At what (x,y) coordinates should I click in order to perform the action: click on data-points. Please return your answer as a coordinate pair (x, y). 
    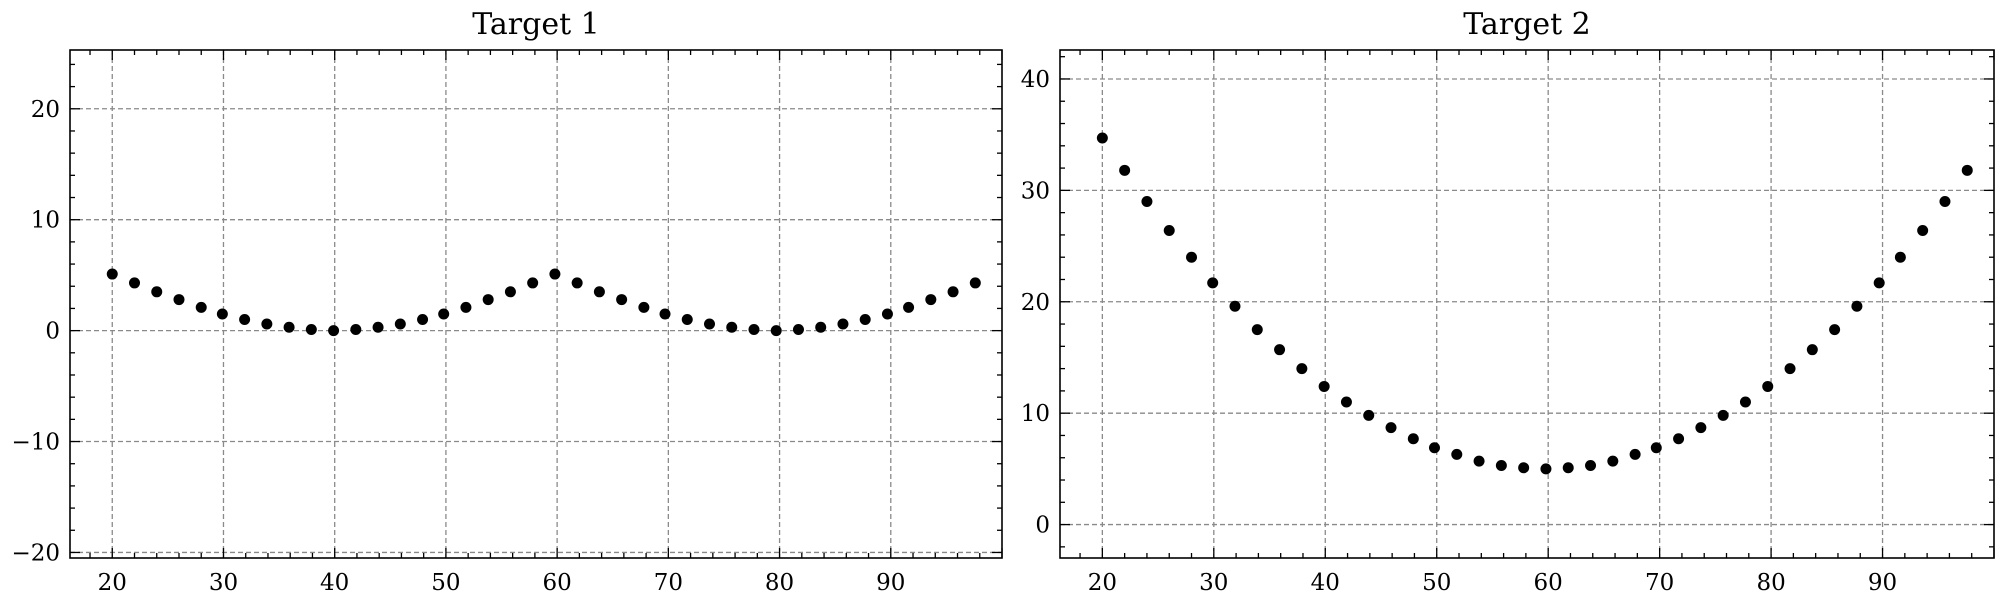
    Looking at the image, I should click on (543, 302).